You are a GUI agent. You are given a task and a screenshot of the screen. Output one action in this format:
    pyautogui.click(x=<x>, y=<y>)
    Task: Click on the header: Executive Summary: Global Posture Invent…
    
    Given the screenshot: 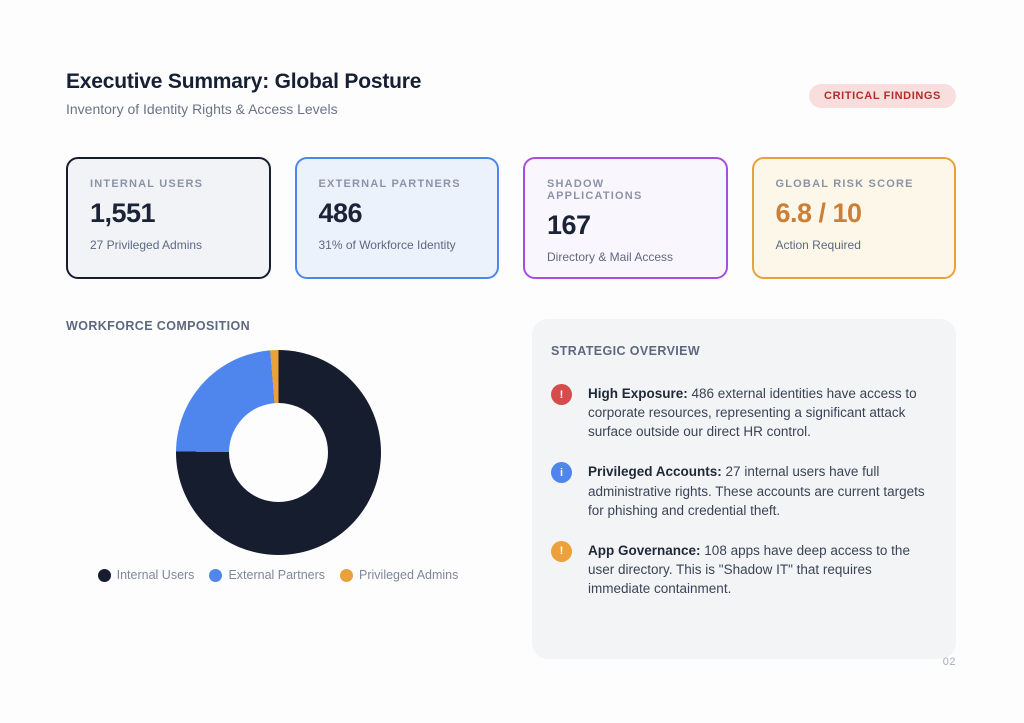 What is the action you would take?
    pyautogui.click(x=511, y=93)
    